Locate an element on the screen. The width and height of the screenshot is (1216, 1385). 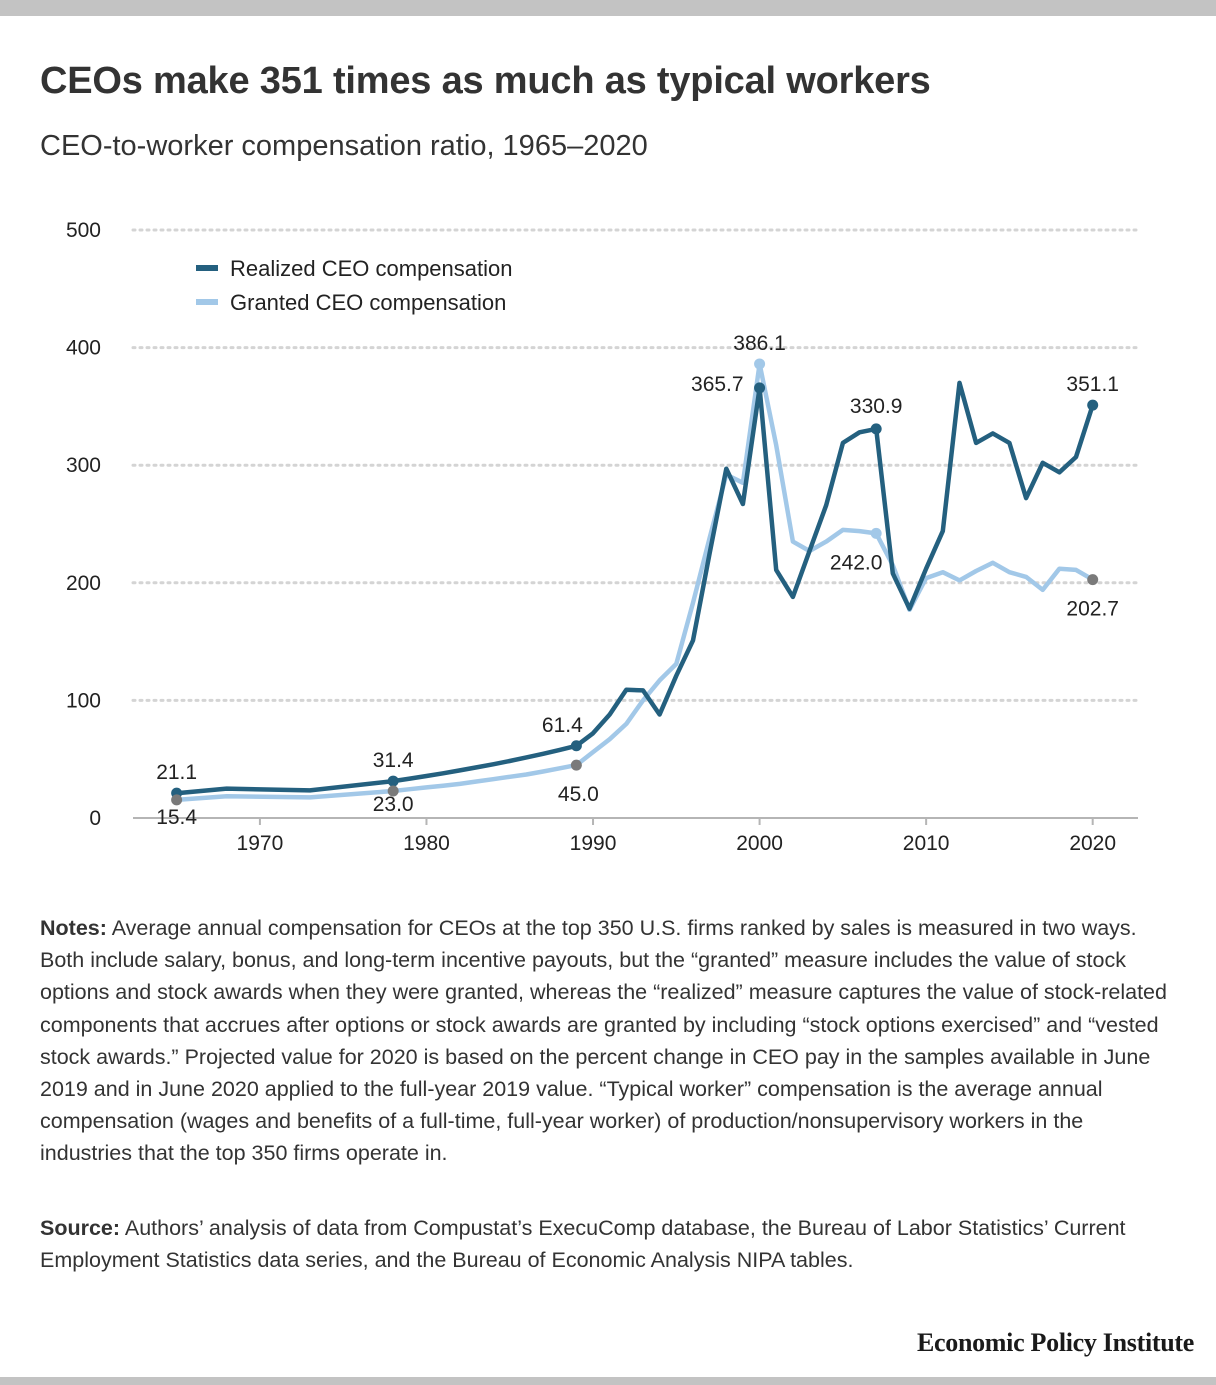
x-tick-label: 2020 is located at coordinates (1092, 843).